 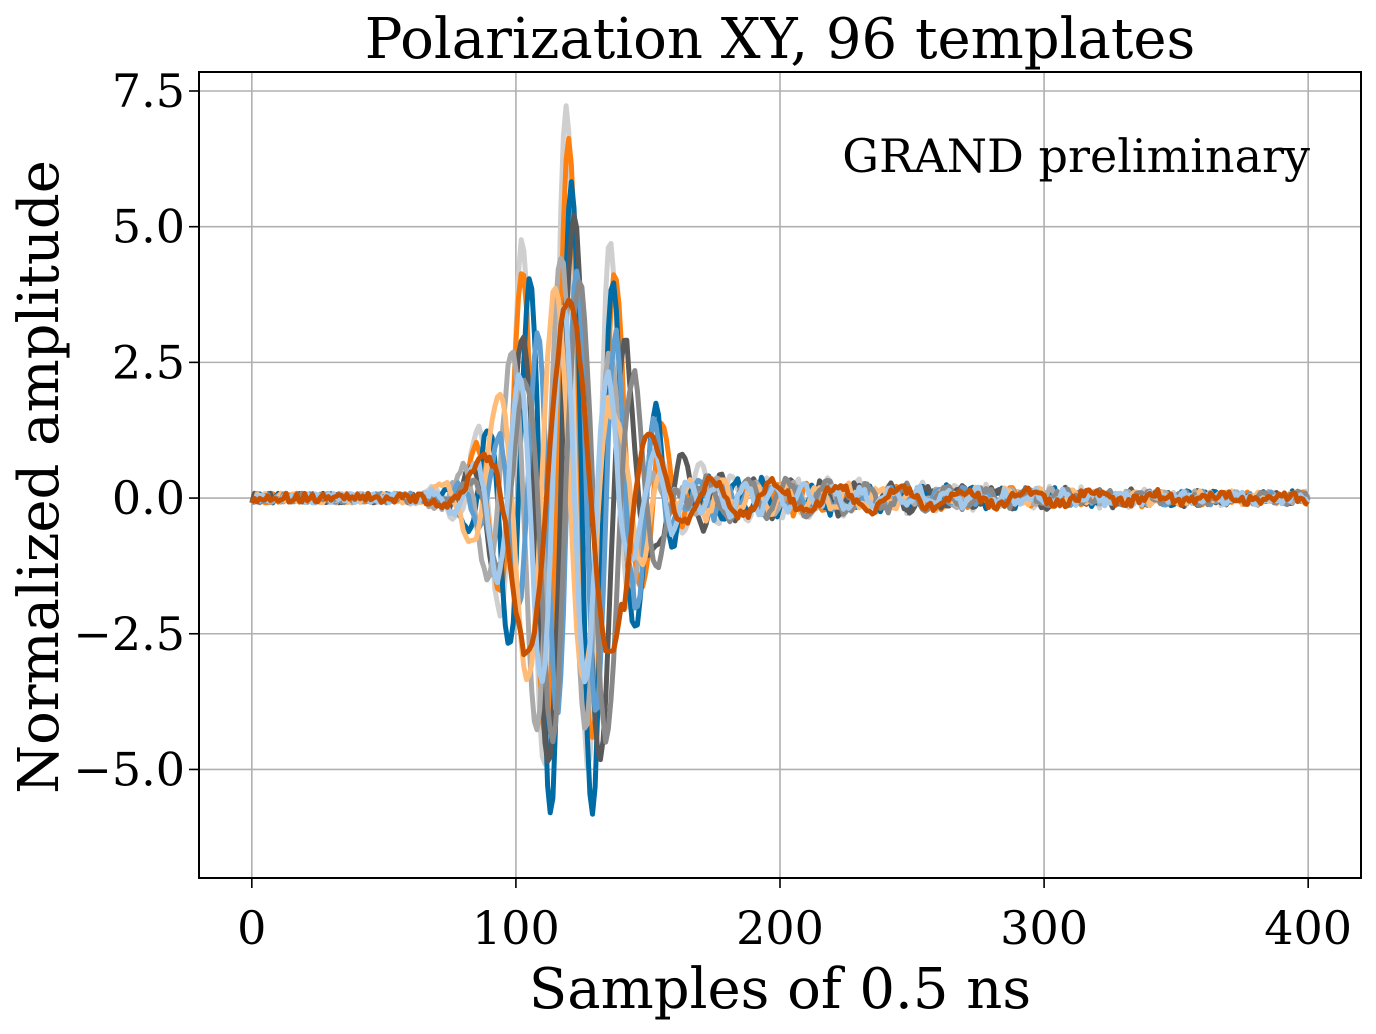 What do you see at coordinates (516, 928) in the screenshot?
I see `x-tick-label: 100` at bounding box center [516, 928].